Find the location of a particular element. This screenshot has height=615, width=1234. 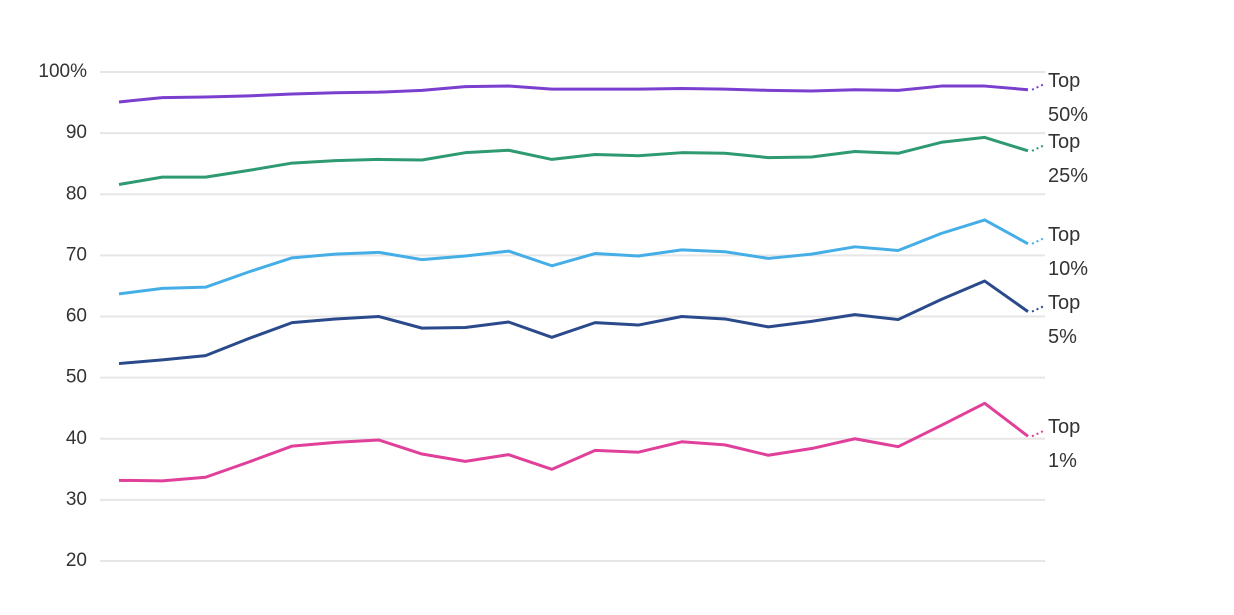

series-label: Top 25% is located at coordinates (1068, 158).